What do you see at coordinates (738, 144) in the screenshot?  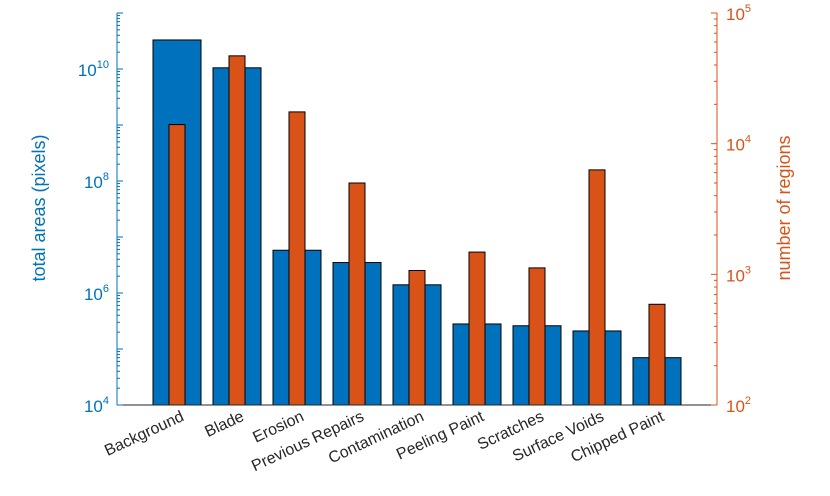 I see `right-axis-tick-label: 10⁴` at bounding box center [738, 144].